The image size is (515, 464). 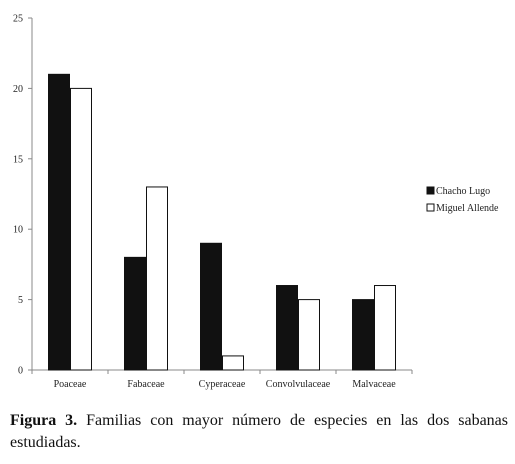 What do you see at coordinates (222, 384) in the screenshot?
I see `x-tick-label: Cyperaceae` at bounding box center [222, 384].